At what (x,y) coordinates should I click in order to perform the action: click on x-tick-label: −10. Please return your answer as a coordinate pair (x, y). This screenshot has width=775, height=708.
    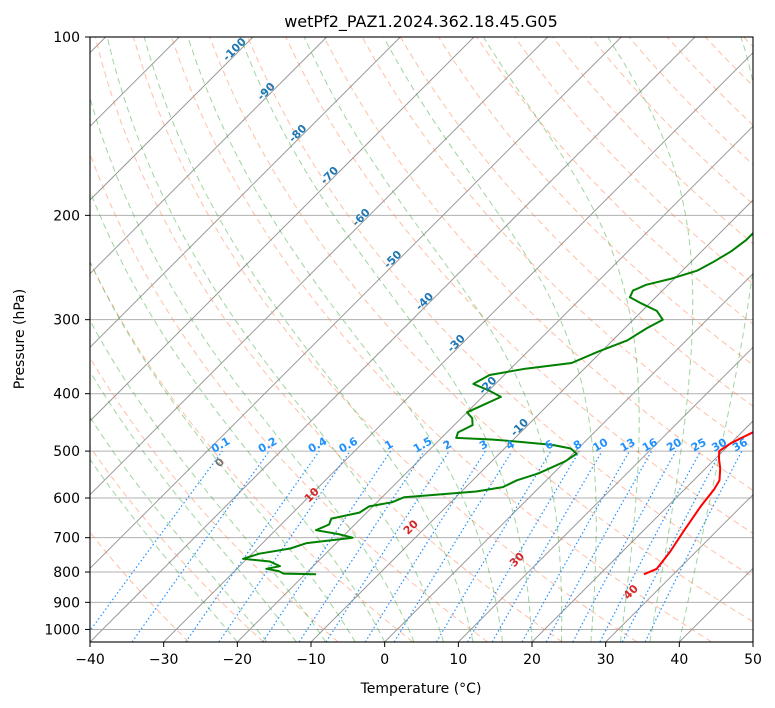
    Looking at the image, I should click on (311, 660).